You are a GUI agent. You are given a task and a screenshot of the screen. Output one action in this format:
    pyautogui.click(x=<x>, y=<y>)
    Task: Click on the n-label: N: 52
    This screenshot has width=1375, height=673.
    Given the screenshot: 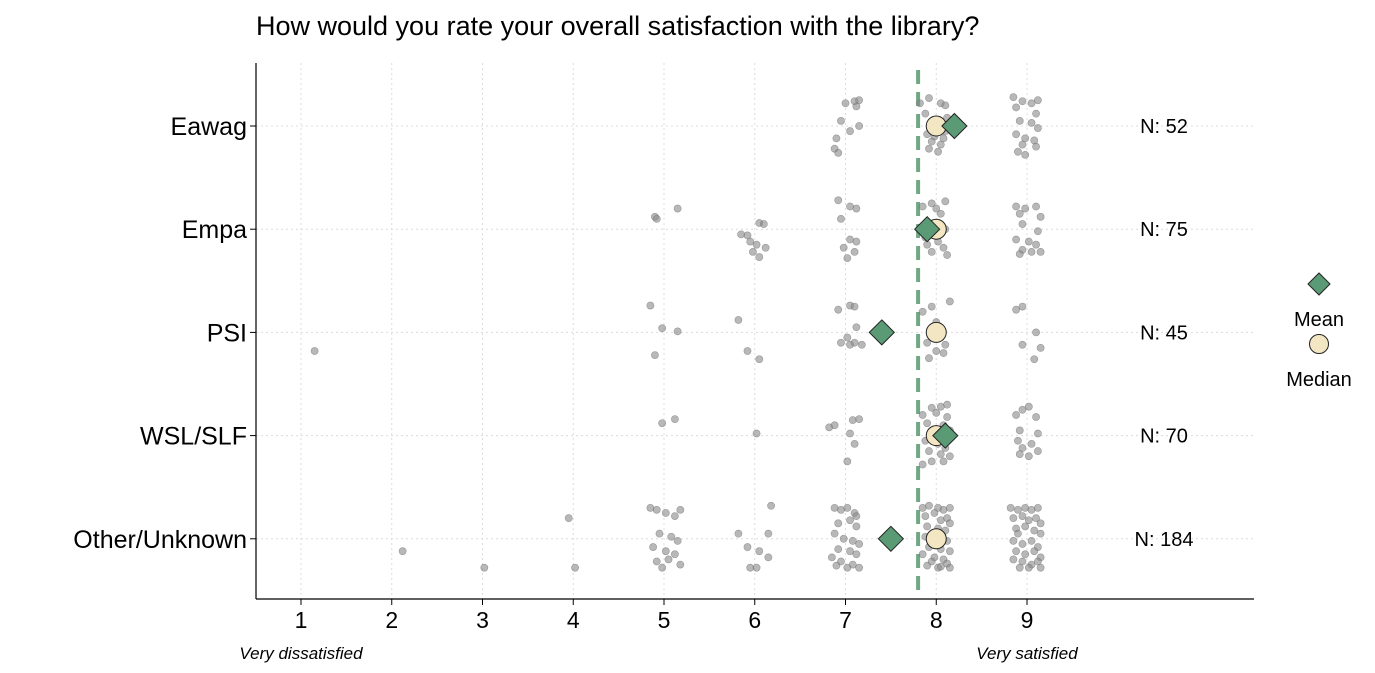 What is the action you would take?
    pyautogui.click(x=1164, y=127)
    